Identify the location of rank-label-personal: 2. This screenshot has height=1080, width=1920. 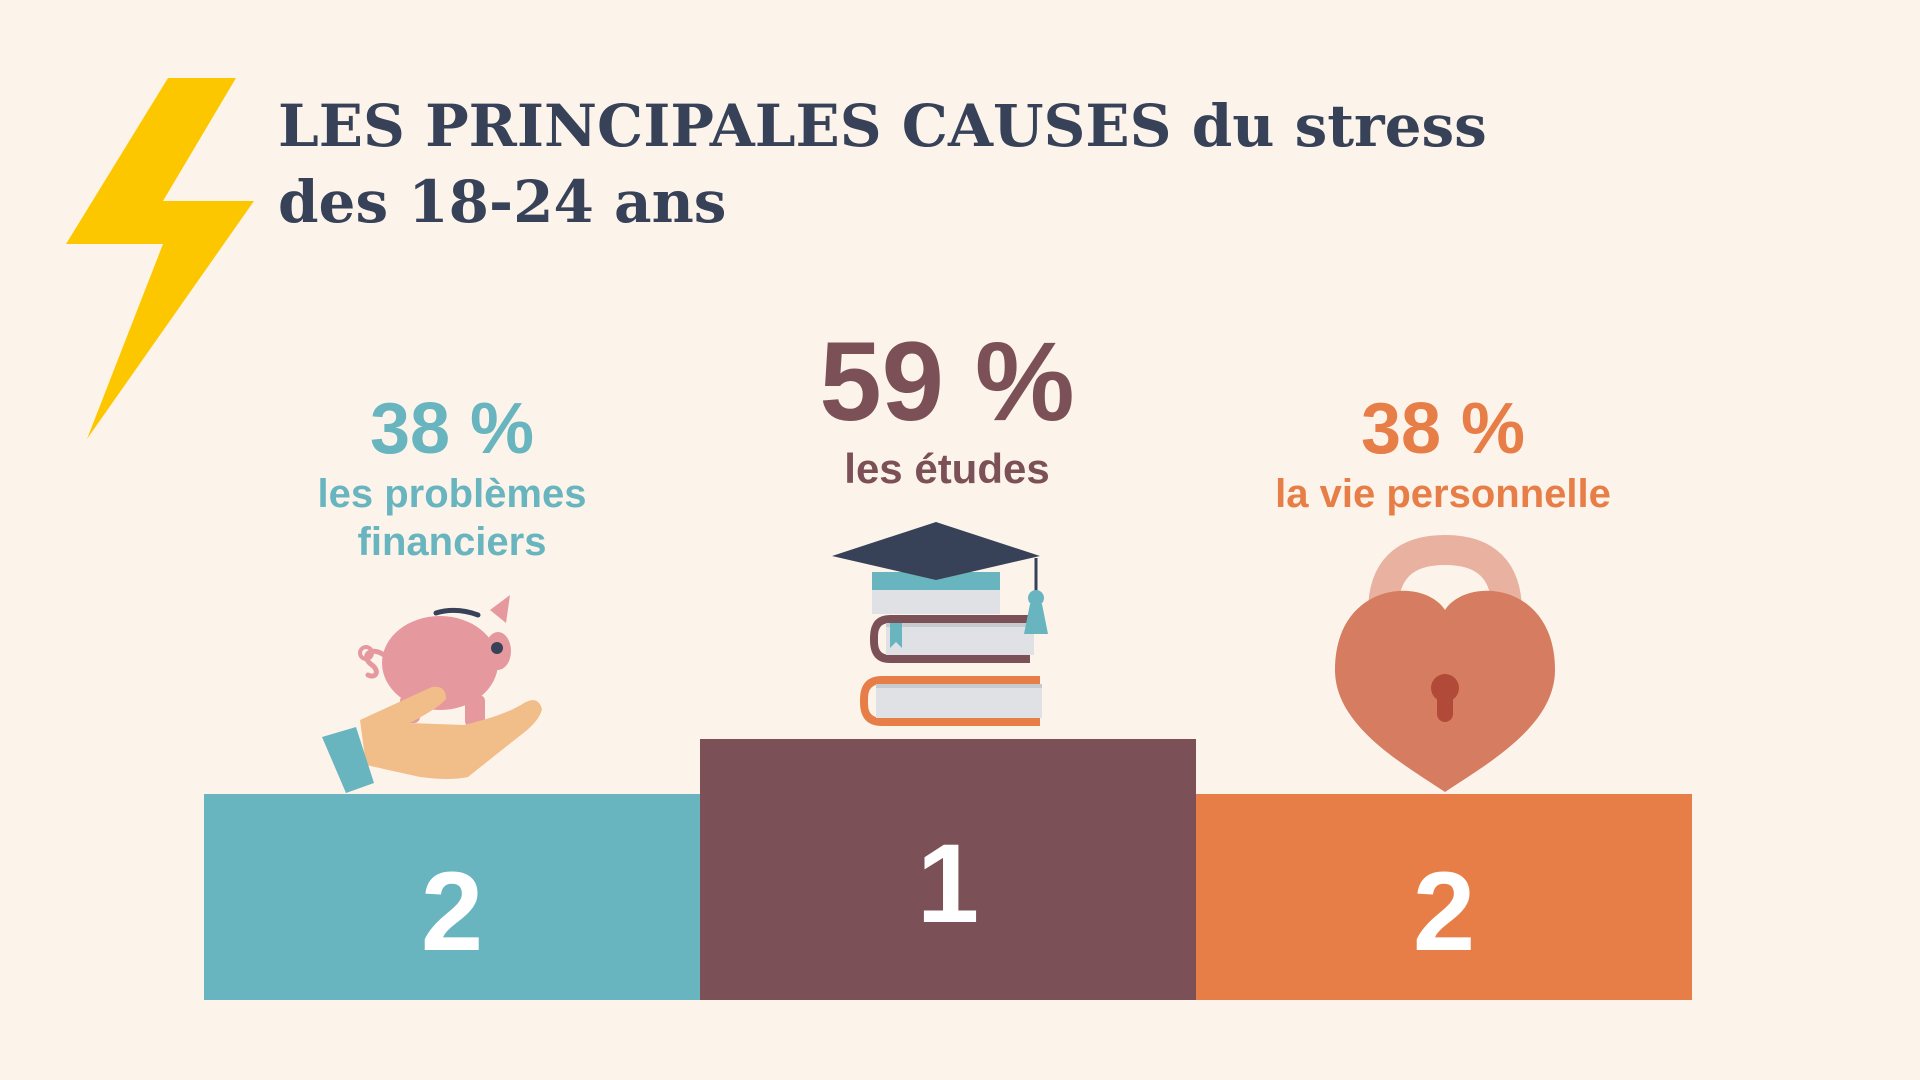
(1444, 911).